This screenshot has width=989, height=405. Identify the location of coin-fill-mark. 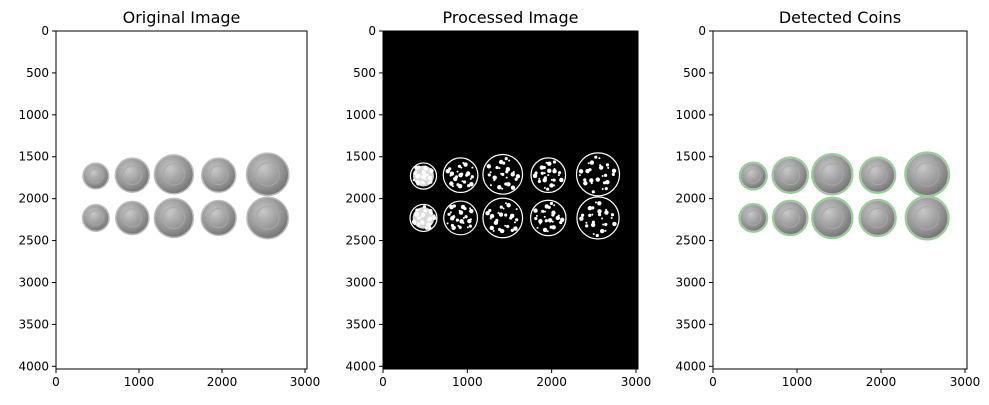
(423, 176).